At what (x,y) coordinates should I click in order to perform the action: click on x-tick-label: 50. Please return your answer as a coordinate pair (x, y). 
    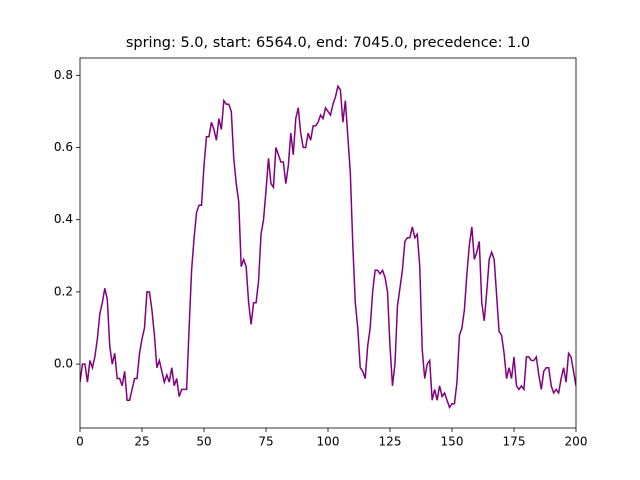
    Looking at the image, I should click on (203, 442).